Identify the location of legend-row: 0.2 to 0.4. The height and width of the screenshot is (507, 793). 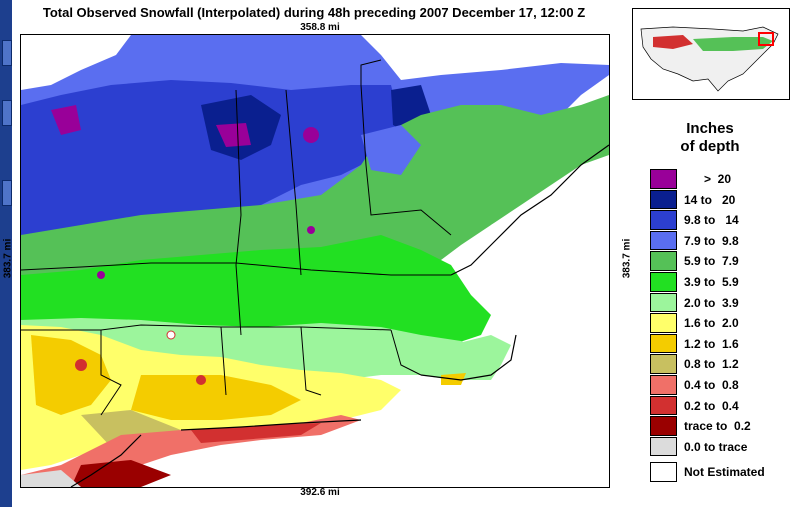
(715, 406).